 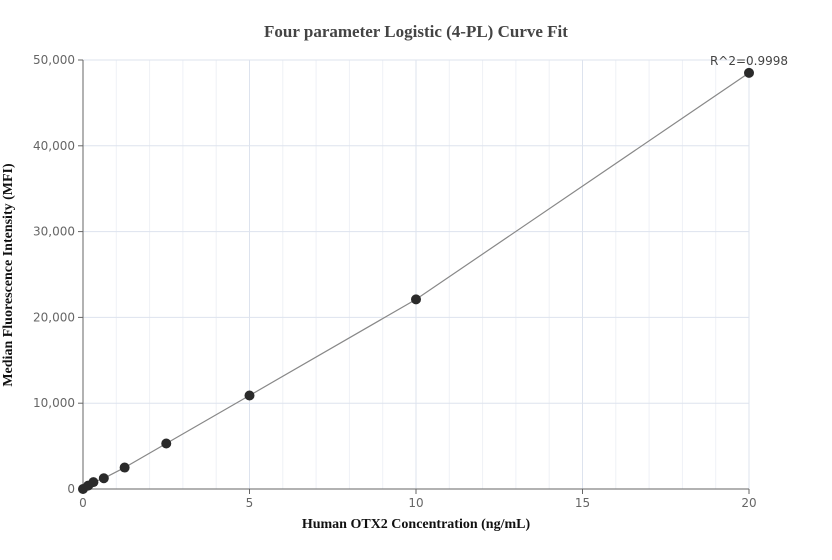 What do you see at coordinates (54, 60) in the screenshot?
I see `y-tick-label: 50,000` at bounding box center [54, 60].